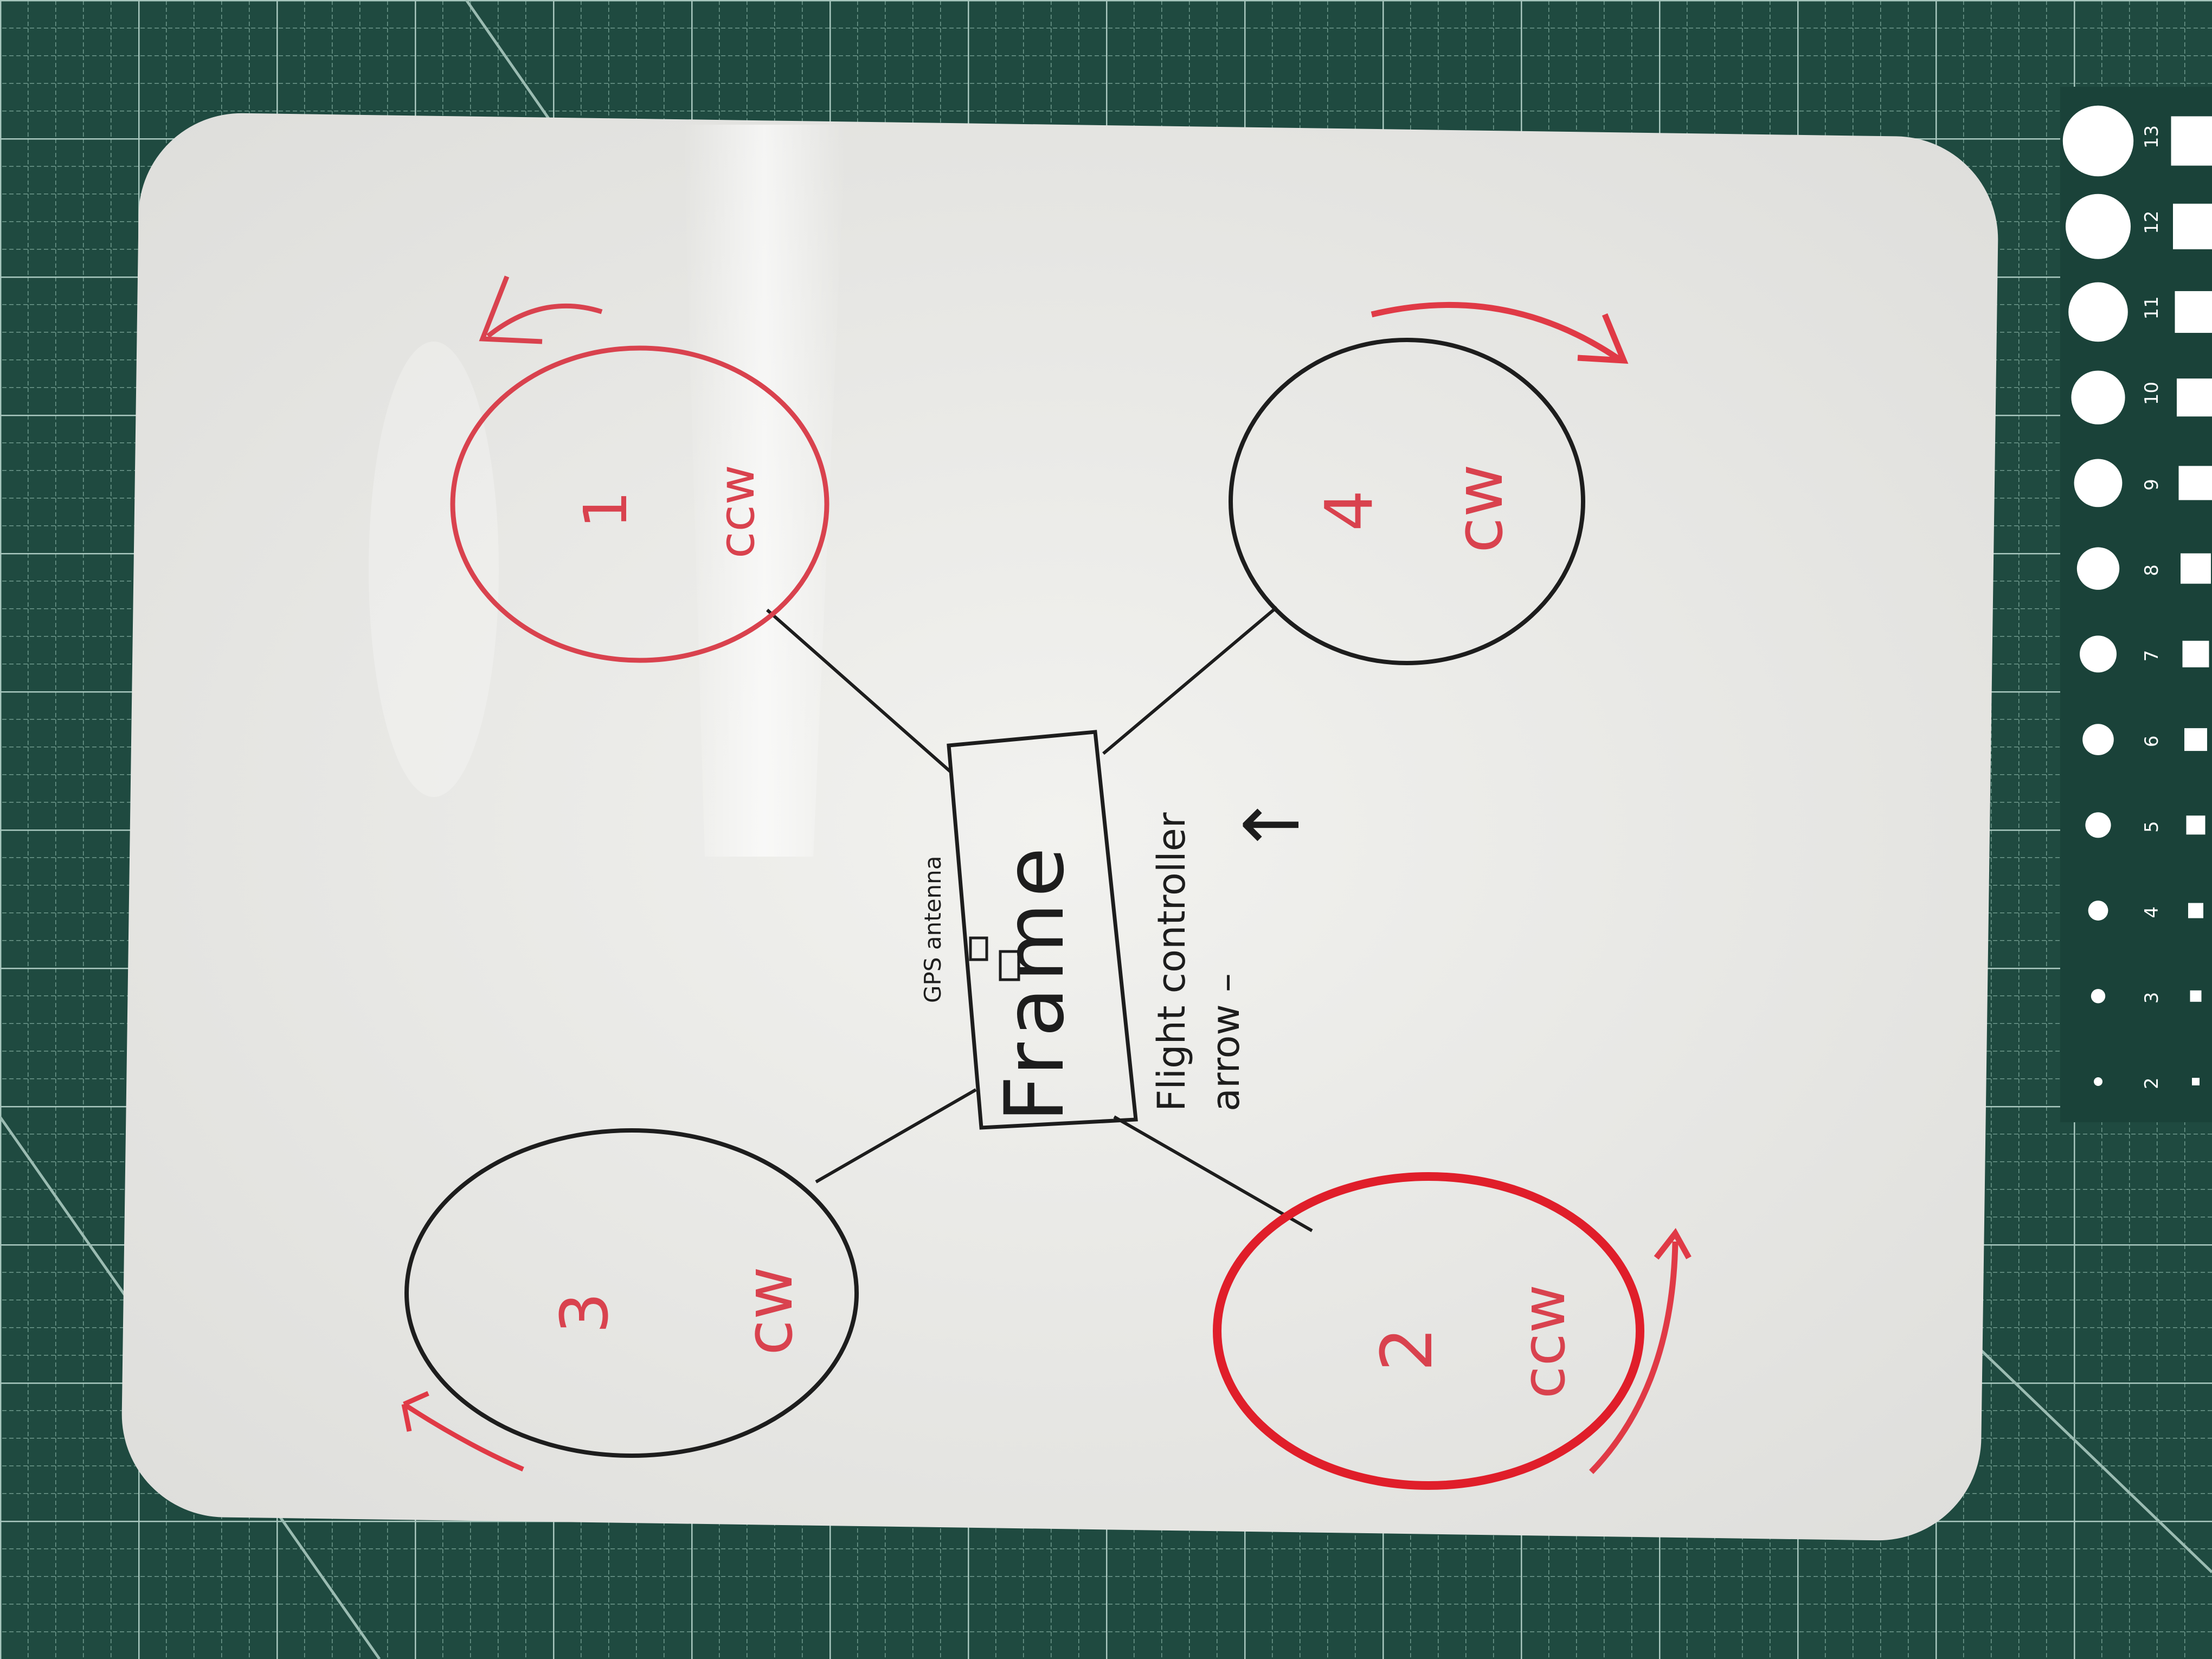 Image resolution: width=2212 pixels, height=1659 pixels. I want to click on motor-1-ring, so click(639, 504).